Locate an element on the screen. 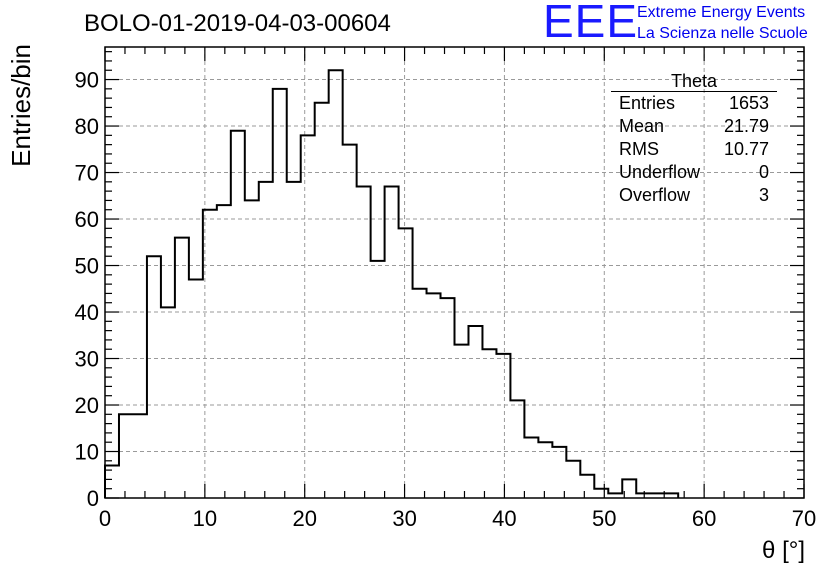 The height and width of the screenshot is (572, 836). stats-title: Theta is located at coordinates (694, 82).